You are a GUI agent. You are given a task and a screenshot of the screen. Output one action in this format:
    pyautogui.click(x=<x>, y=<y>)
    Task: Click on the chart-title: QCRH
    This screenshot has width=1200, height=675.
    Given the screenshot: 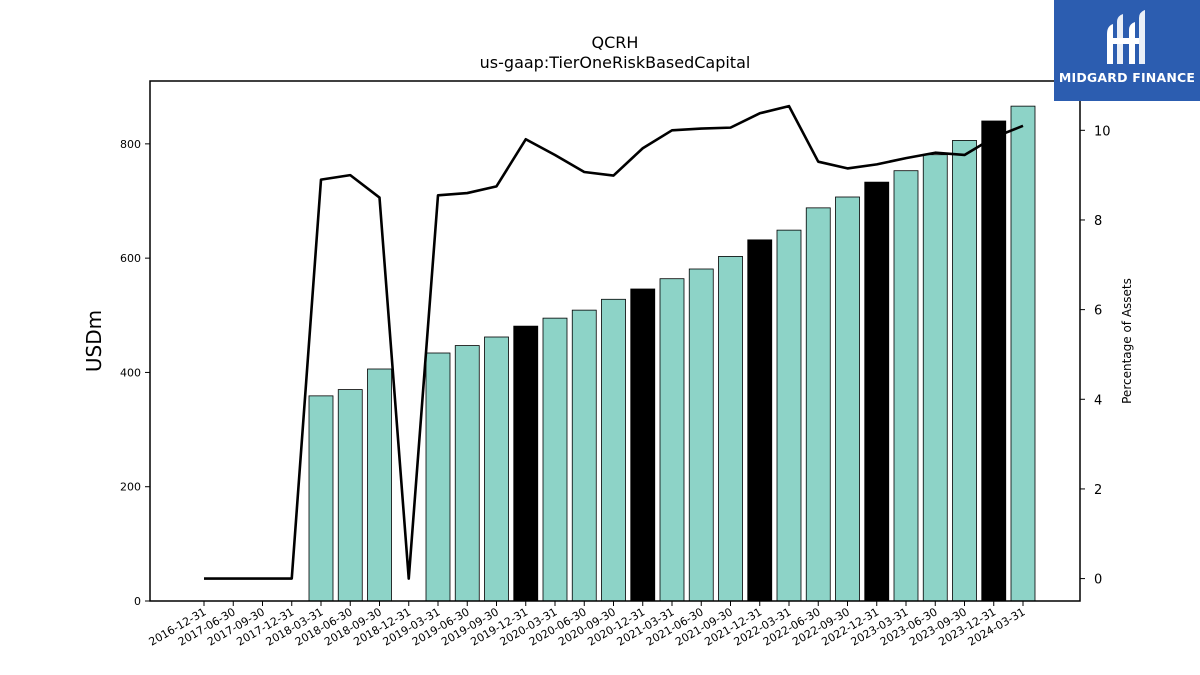 What is the action you would take?
    pyautogui.click(x=615, y=42)
    